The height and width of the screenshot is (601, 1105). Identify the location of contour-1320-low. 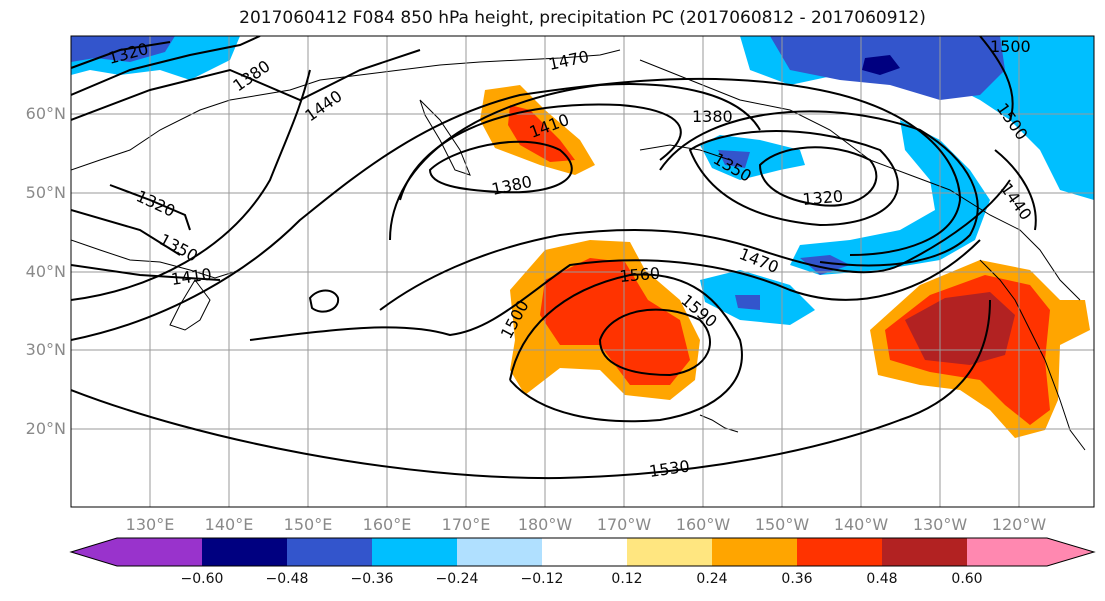
(150, 207).